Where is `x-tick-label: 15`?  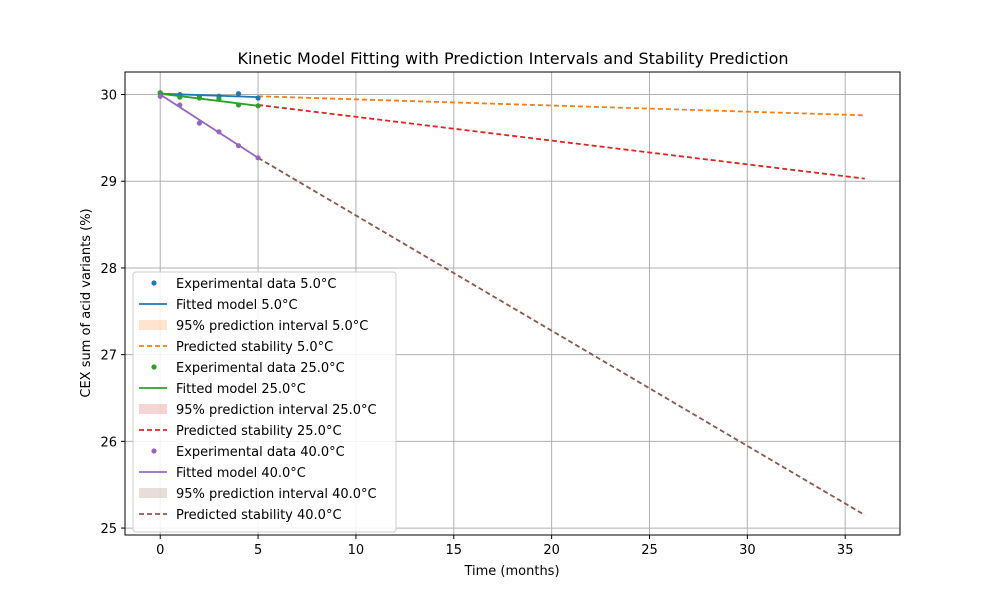
x-tick-label: 15 is located at coordinates (454, 550).